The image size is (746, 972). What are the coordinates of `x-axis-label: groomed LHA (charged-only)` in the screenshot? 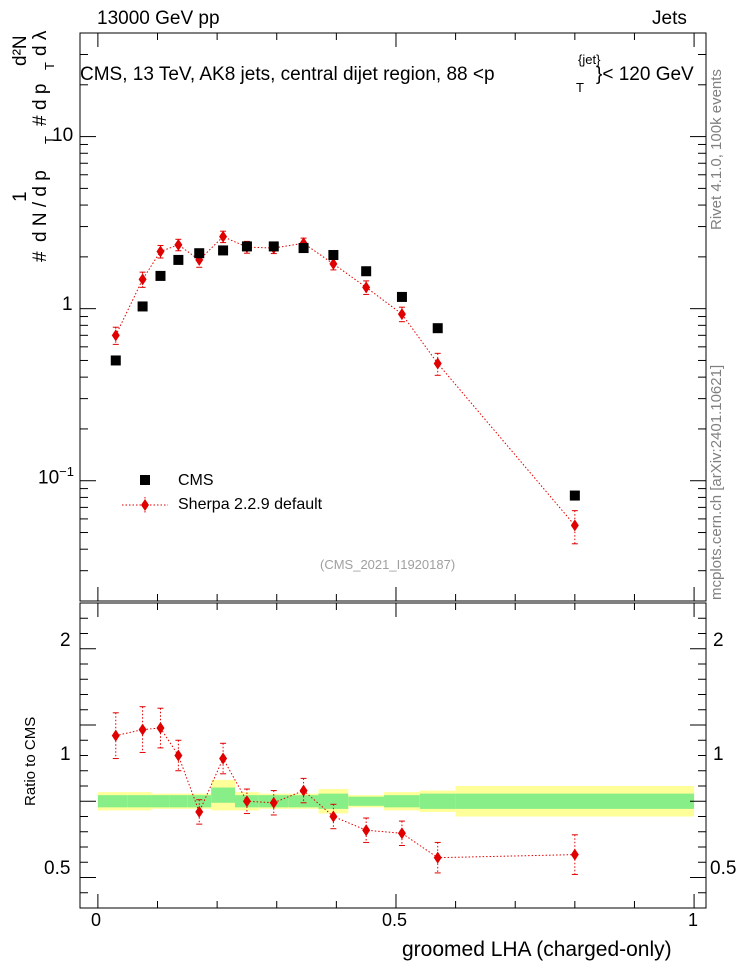 It's located at (537, 949).